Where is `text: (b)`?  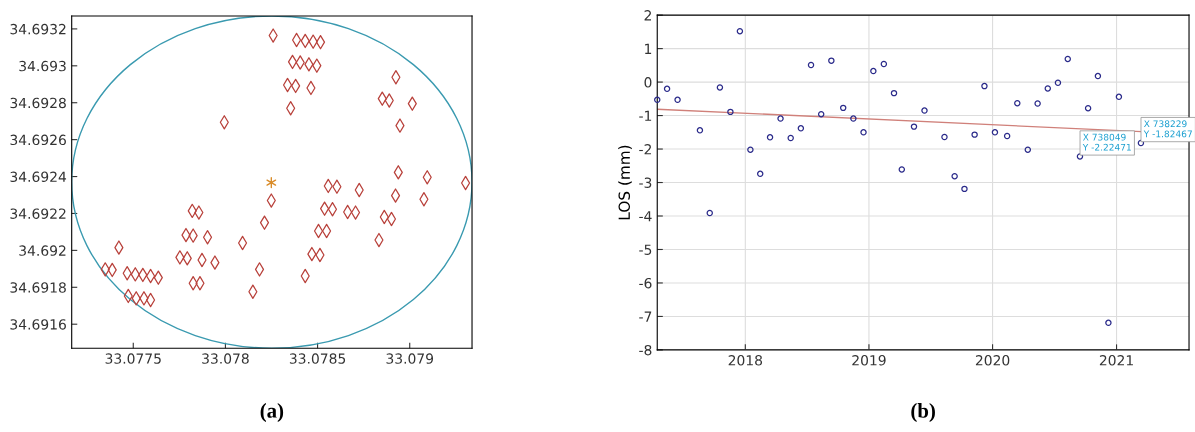 text: (b) is located at coordinates (923, 413).